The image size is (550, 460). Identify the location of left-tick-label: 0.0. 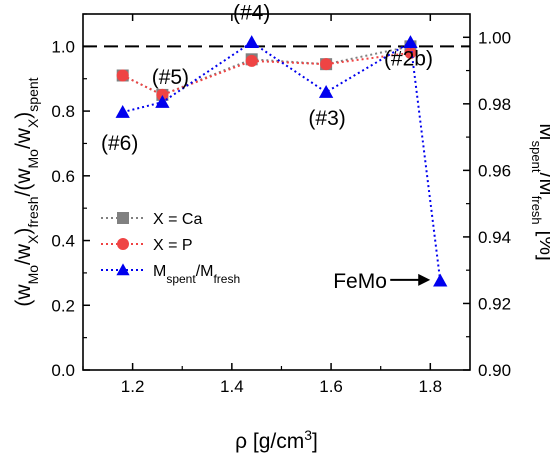
(63, 370).